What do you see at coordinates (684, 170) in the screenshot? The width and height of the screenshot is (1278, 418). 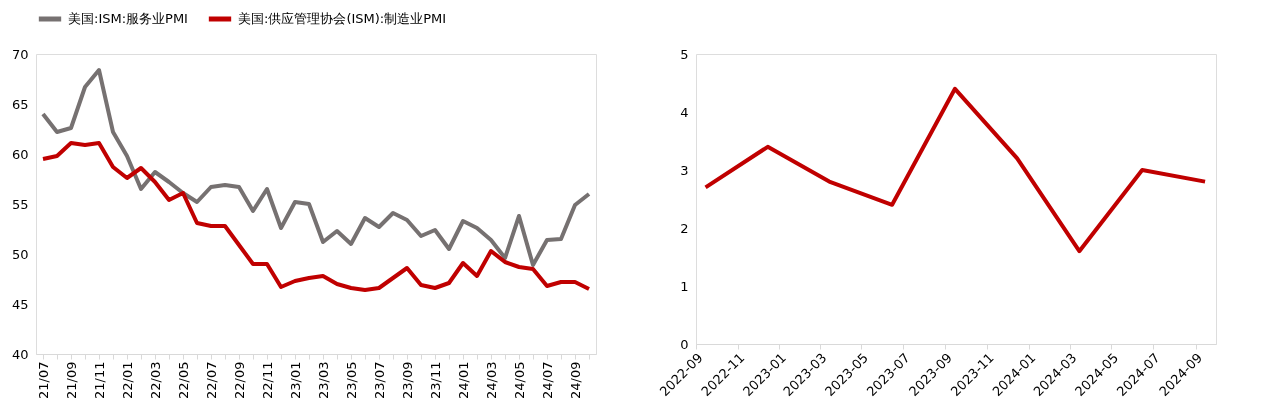 I see `y-tick-label: 3` at bounding box center [684, 170].